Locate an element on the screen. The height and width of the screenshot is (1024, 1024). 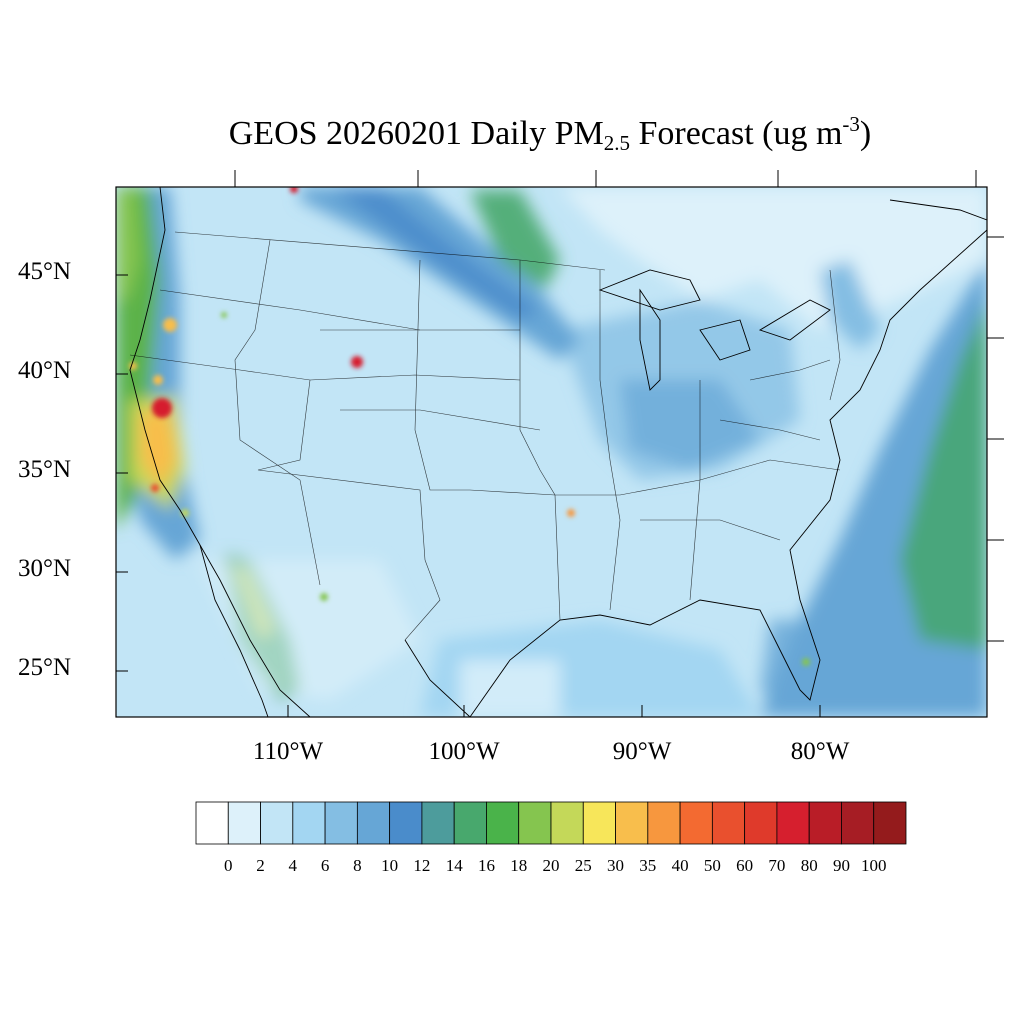
colorbar-tick-label: 100 is located at coordinates (873, 865).